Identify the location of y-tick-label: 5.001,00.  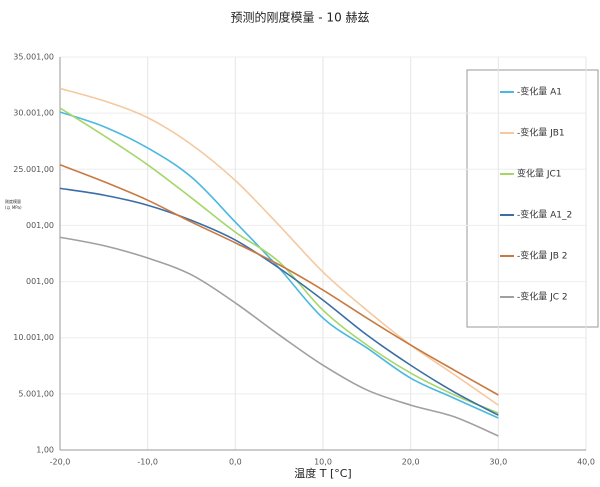
(36, 393).